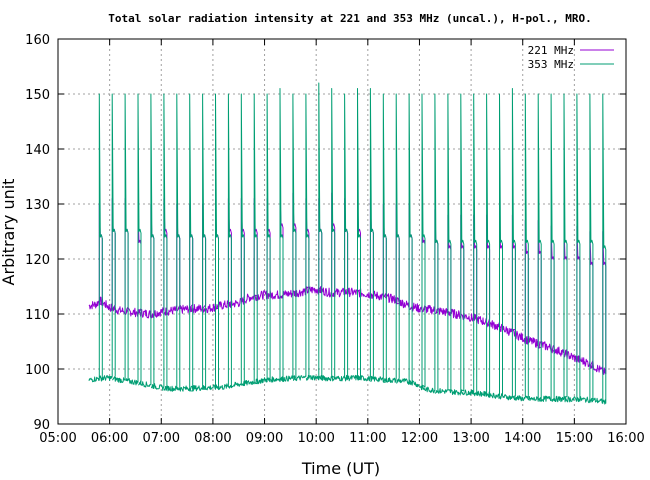 Image resolution: width=650 pixels, height=480 pixels. Describe the element at coordinates (37, 95) in the screenshot. I see `y-tick-label: 150` at that location.